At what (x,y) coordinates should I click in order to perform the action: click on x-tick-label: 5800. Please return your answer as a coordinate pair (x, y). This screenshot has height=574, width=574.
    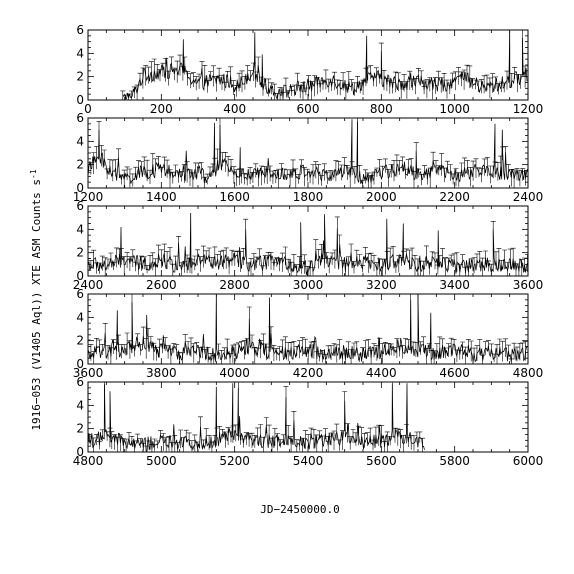
    Looking at the image, I should click on (454, 461).